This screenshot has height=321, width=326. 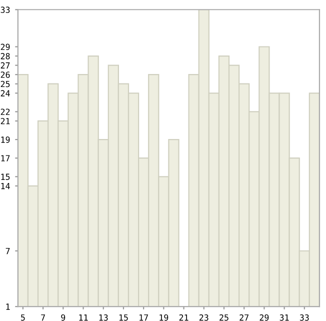 What do you see at coordinates (63, 317) in the screenshot?
I see `x-tick-label: 9` at bounding box center [63, 317].